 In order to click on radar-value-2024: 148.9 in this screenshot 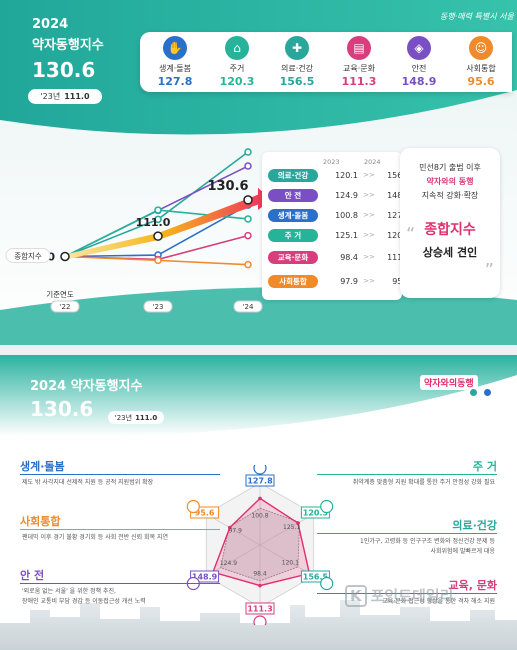, I will do `click(205, 577)`.